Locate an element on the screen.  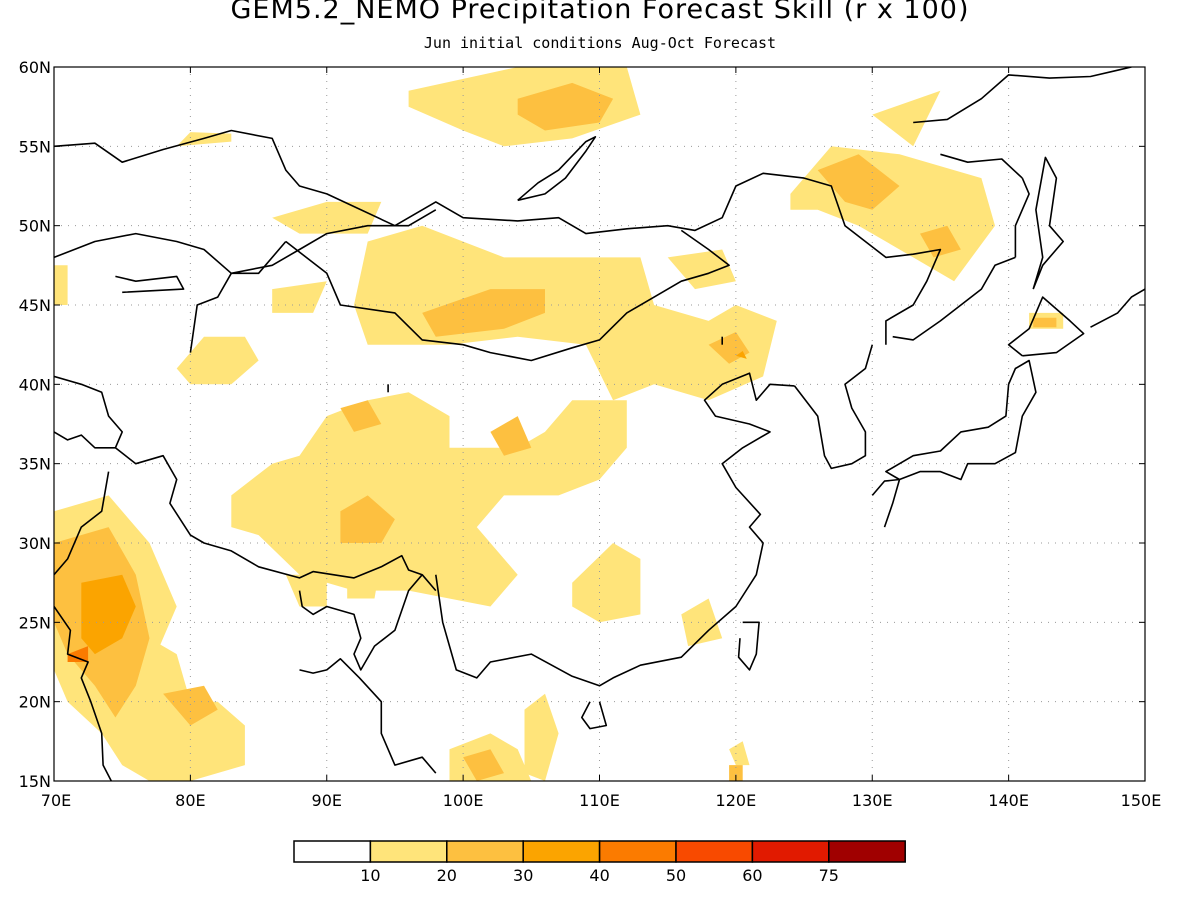
lon-tick-label: 70E is located at coordinates (56, 800).